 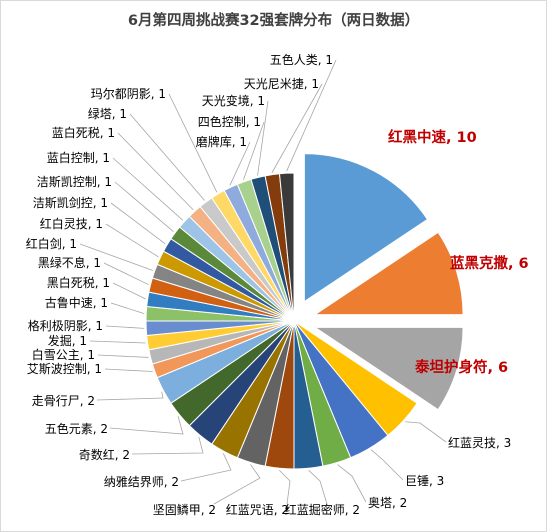 What do you see at coordinates (104, 454) in the screenshot?
I see `data-label: 奇数红, 2` at bounding box center [104, 454].